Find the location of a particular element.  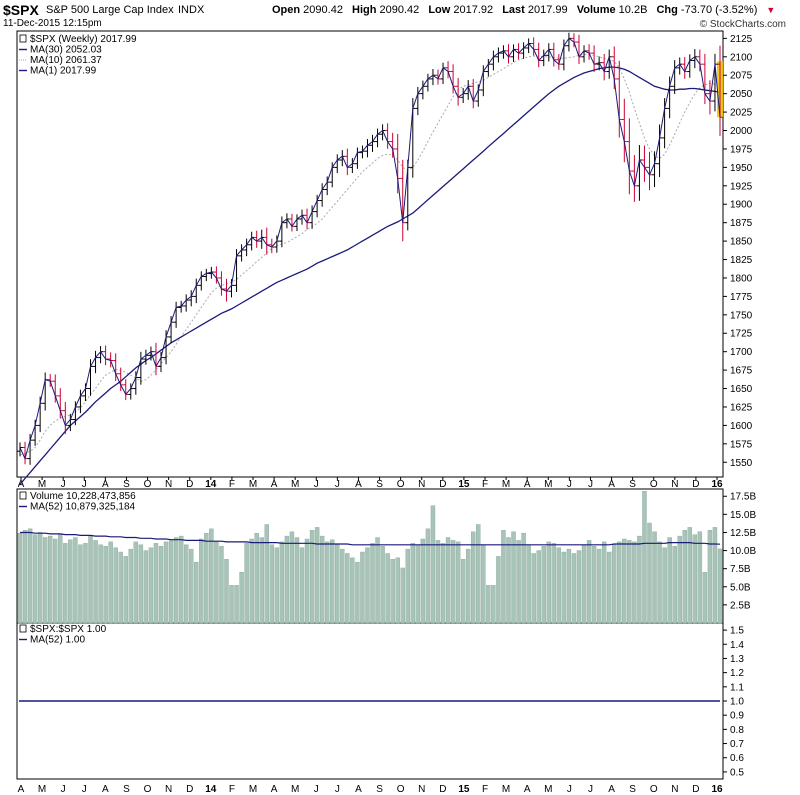

y-tick-label: 10.0B is located at coordinates (743, 551).